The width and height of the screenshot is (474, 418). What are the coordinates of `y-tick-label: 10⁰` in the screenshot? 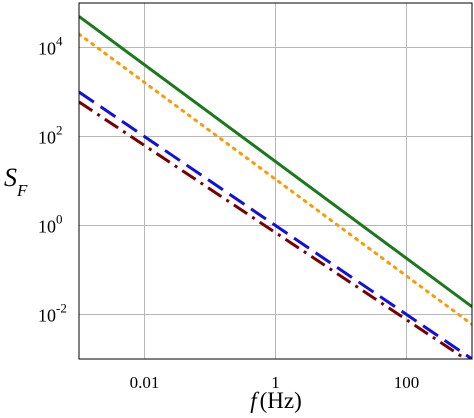 It's located at (50, 224).